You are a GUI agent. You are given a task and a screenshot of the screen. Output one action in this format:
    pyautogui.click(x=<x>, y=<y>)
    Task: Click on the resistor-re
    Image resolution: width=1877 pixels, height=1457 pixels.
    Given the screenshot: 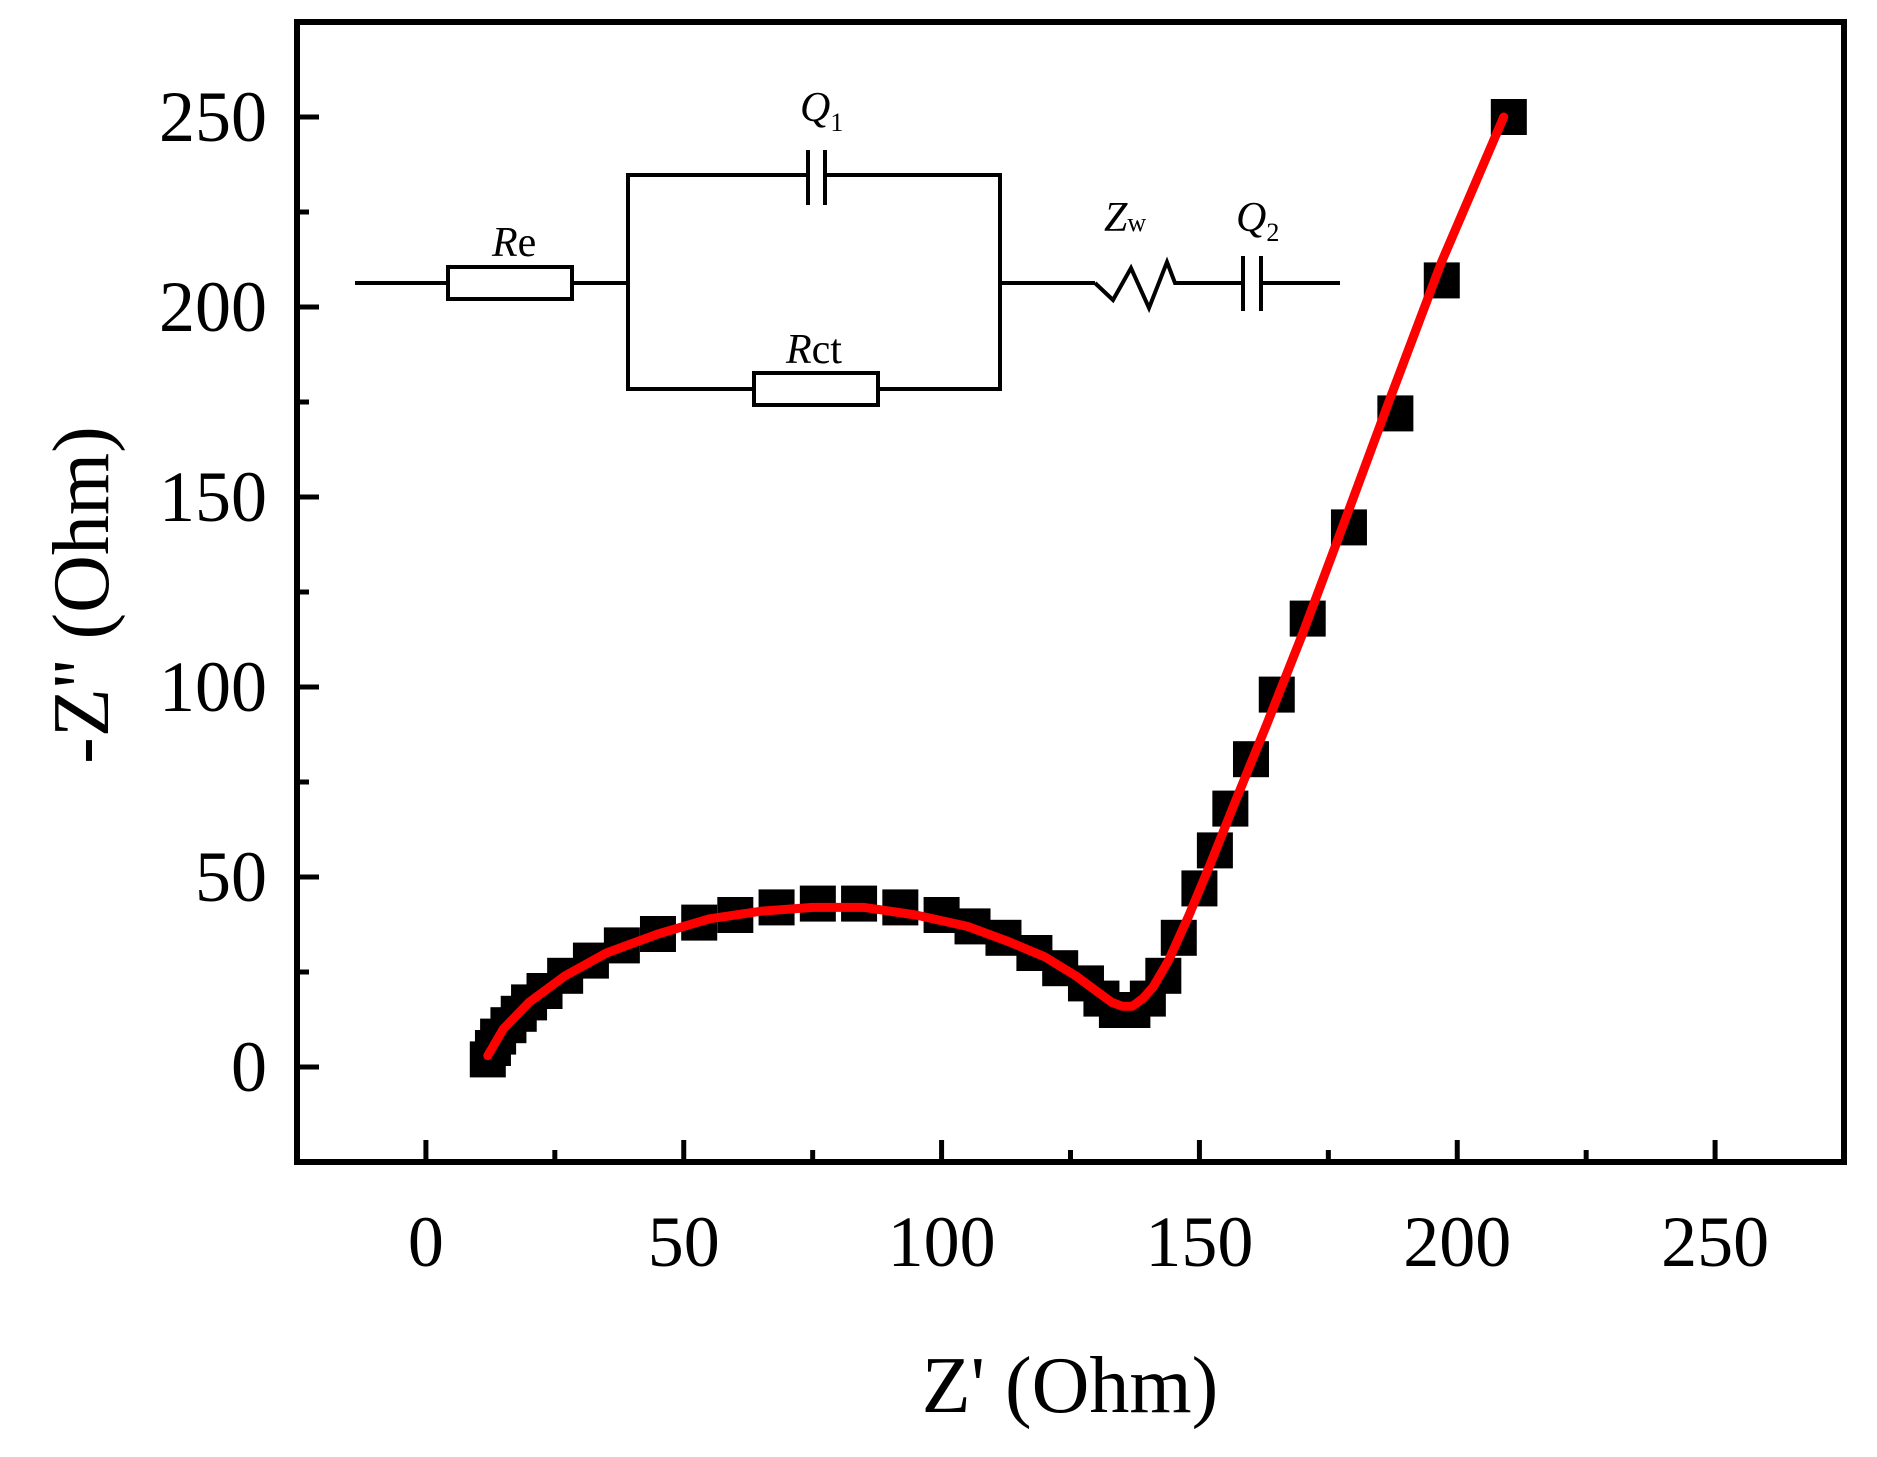 What is the action you would take?
    pyautogui.click(x=510, y=283)
    